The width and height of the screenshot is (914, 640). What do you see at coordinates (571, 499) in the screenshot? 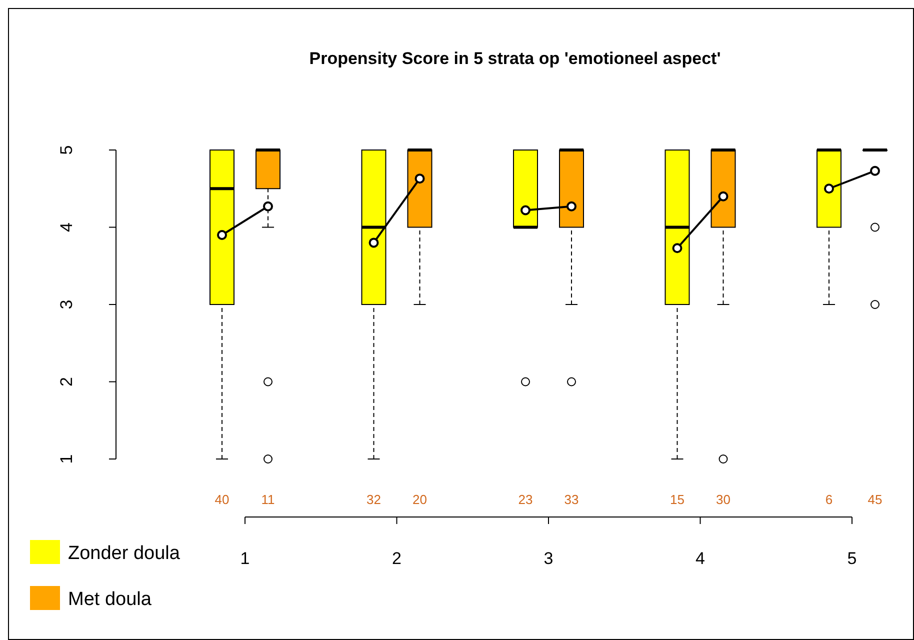
I see `text: 33` at bounding box center [571, 499].